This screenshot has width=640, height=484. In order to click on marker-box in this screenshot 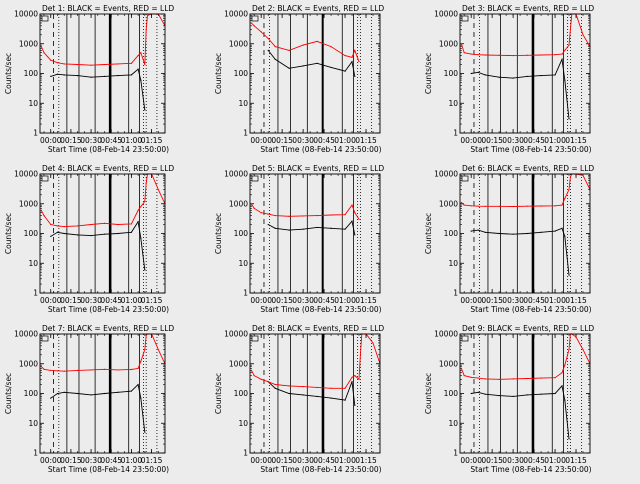, I will do `click(255, 18)`.